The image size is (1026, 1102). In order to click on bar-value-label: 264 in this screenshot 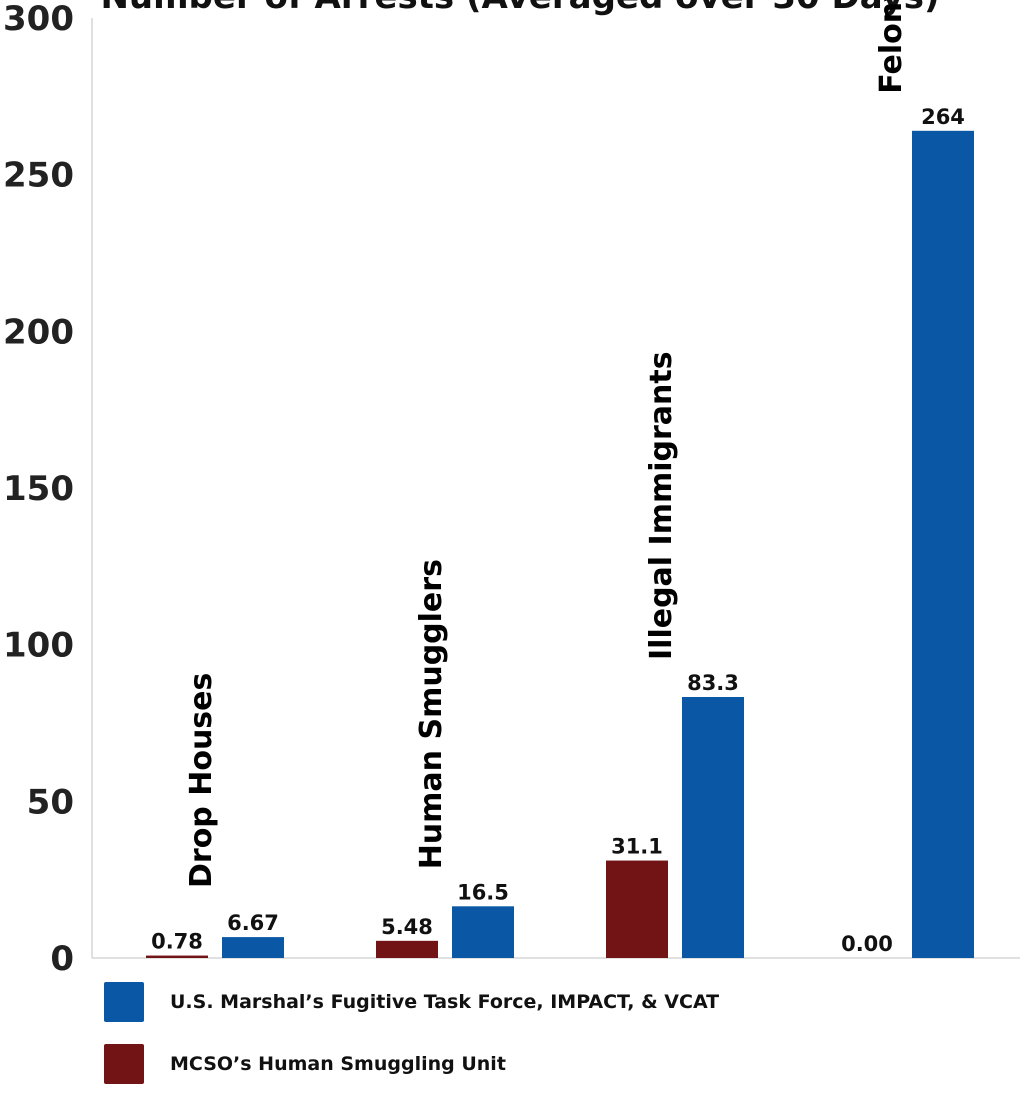, I will do `click(943, 117)`.